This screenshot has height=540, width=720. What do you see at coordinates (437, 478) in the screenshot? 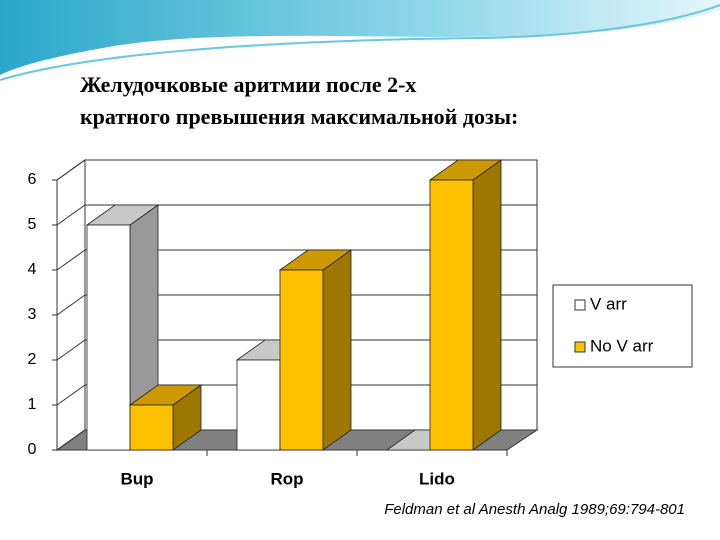
I see `x-tick-label: Lido` at bounding box center [437, 478].